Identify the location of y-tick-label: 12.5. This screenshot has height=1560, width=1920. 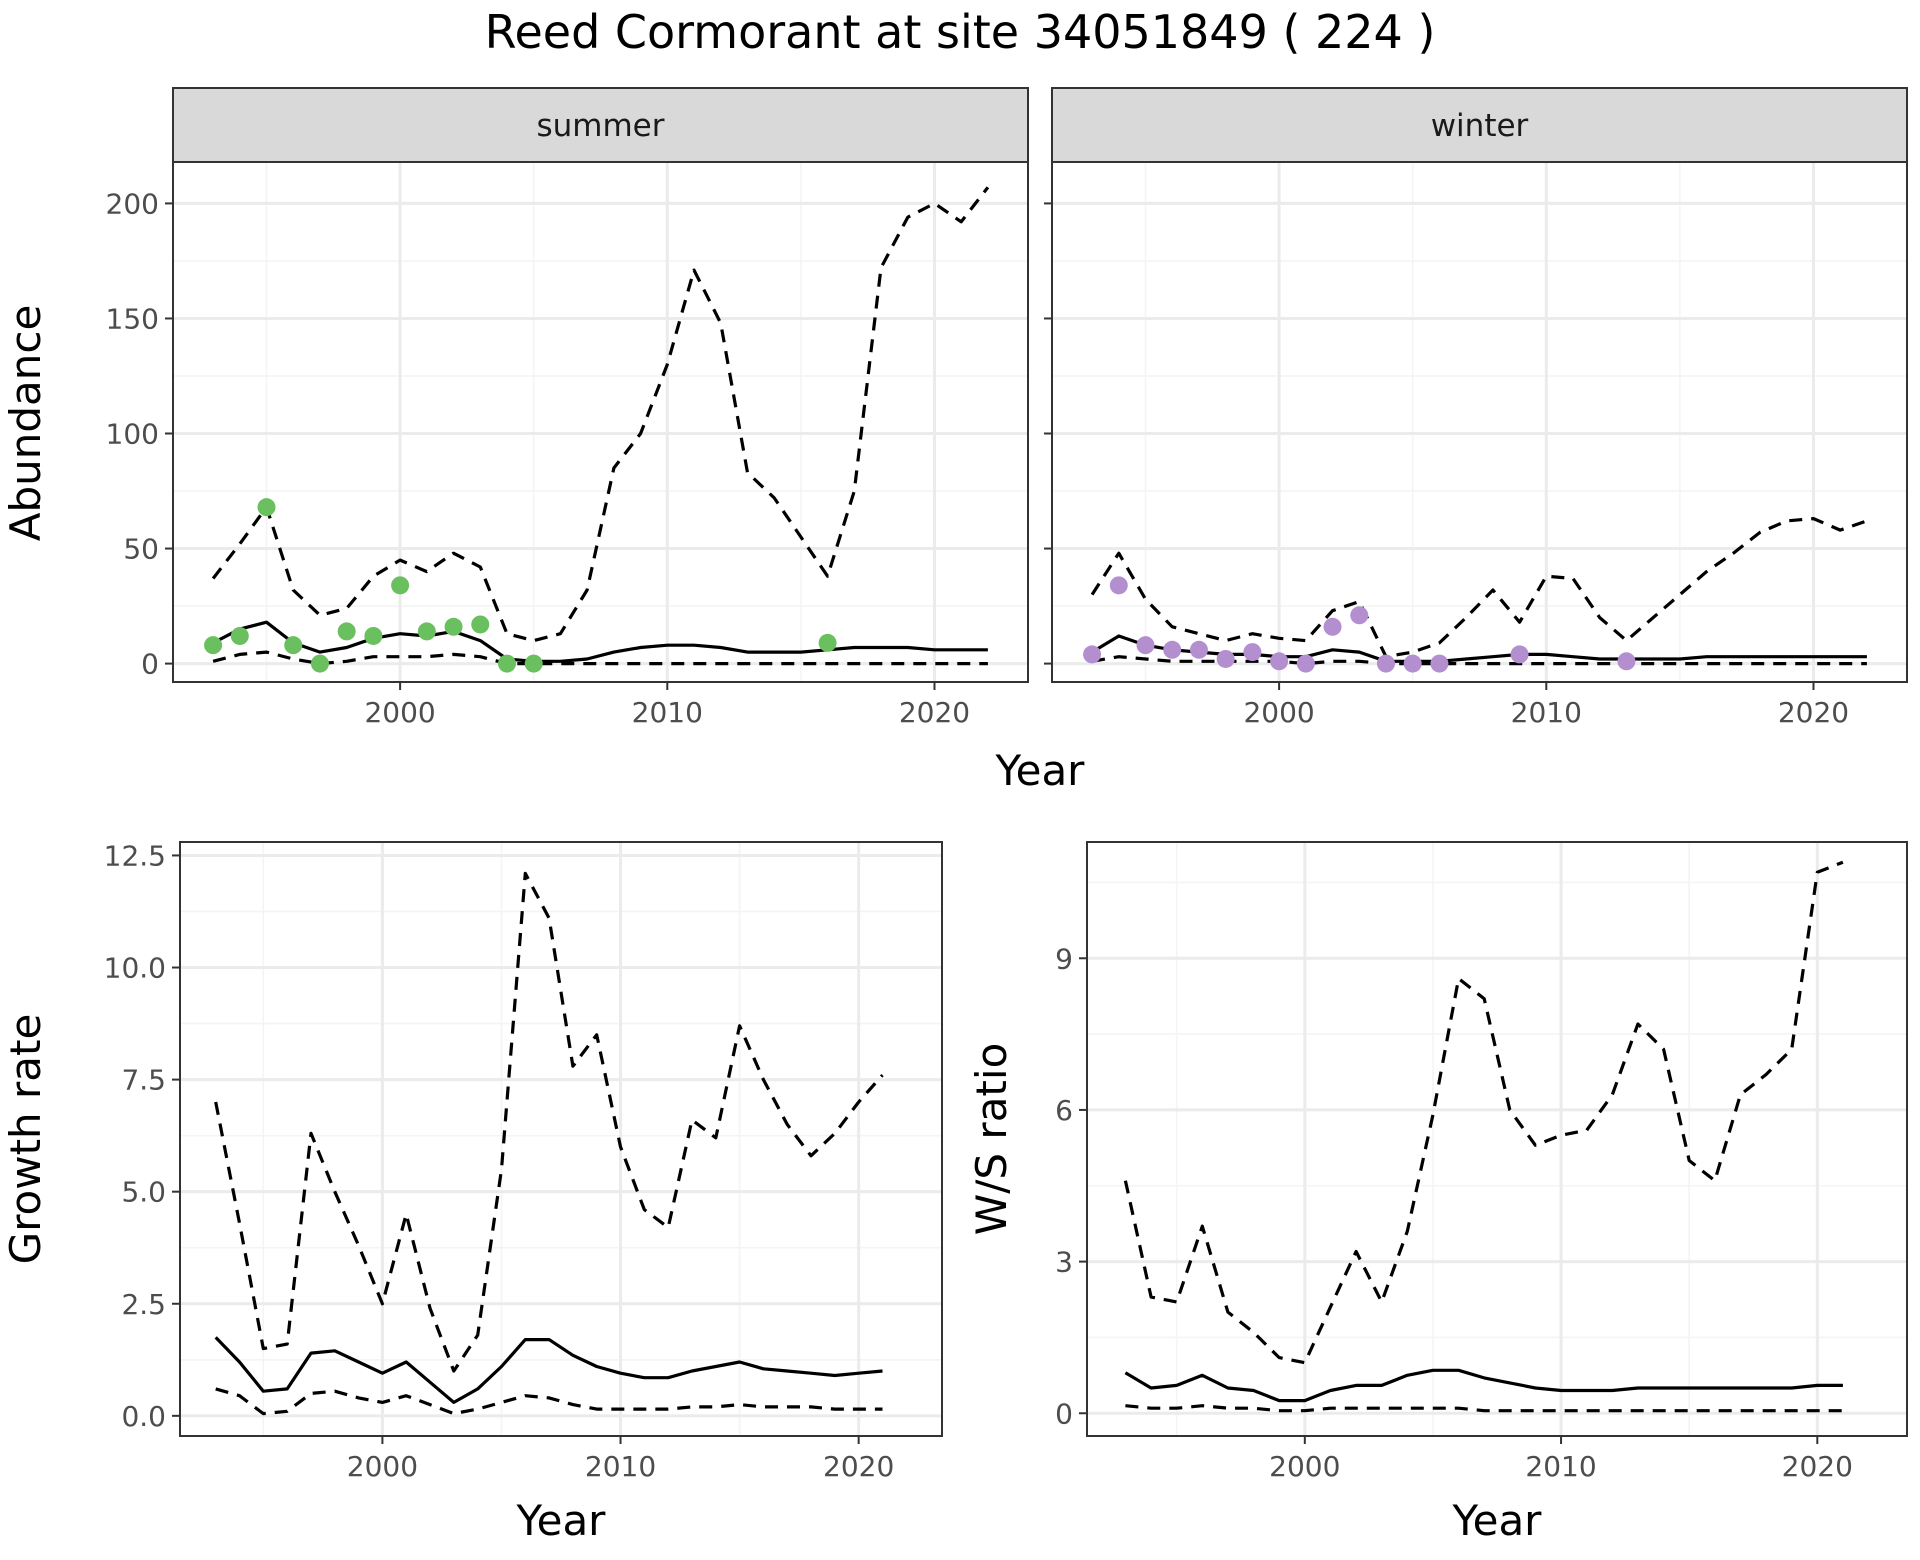
(135, 855).